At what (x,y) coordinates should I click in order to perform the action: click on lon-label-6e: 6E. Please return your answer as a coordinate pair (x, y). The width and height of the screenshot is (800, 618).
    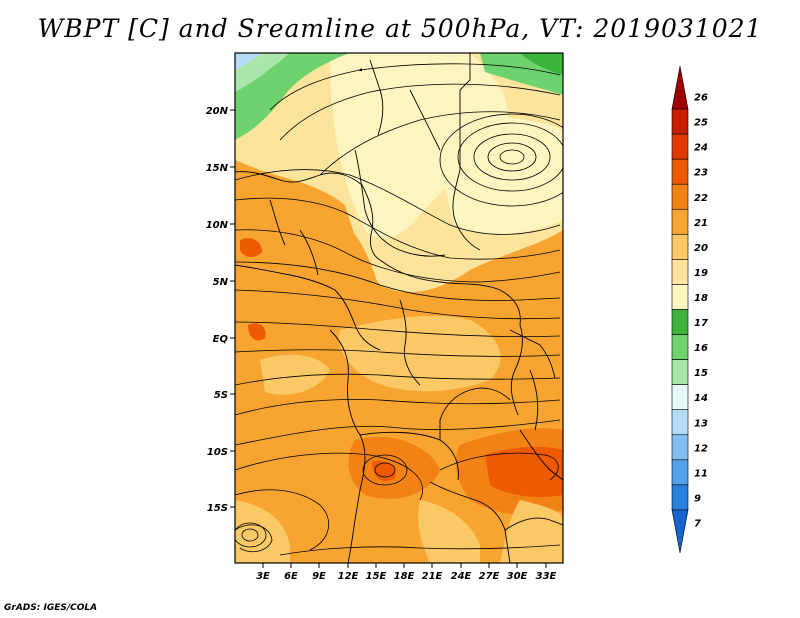
    Looking at the image, I should click on (291, 576).